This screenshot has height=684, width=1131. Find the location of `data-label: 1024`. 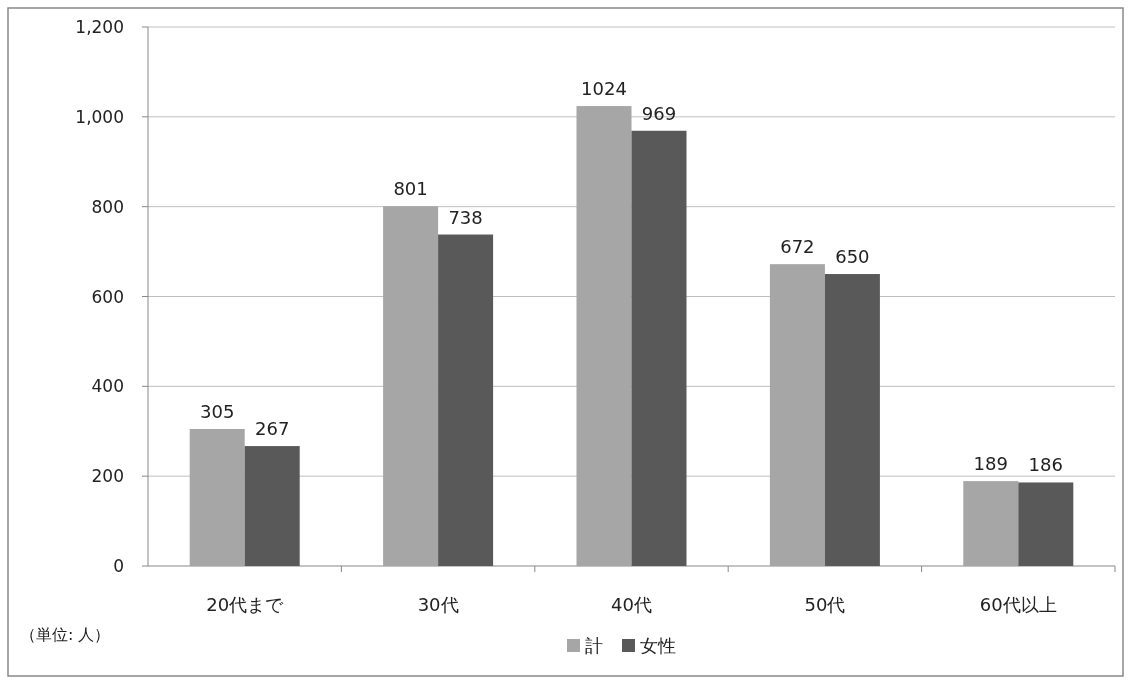

data-label: 1024 is located at coordinates (604, 89).